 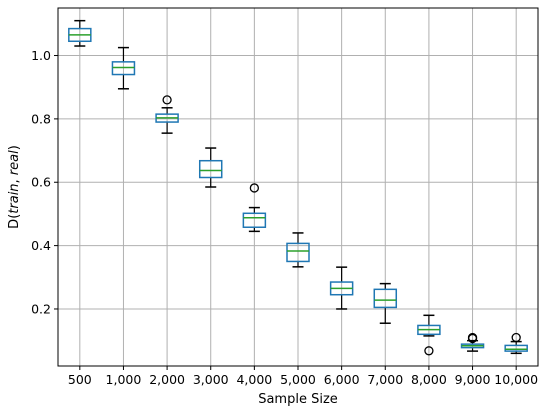 I want to click on y-axis-label-prefix: D(, so click(x=14, y=221).